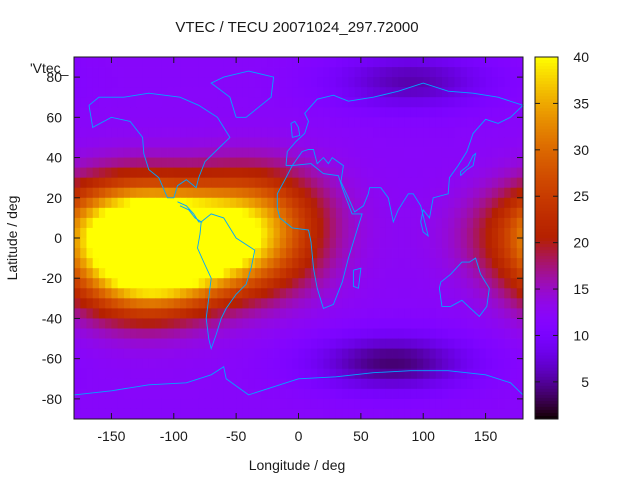 This screenshot has width=640, height=480. Describe the element at coordinates (464, 287) in the screenshot. I see `coastline-australia` at that location.